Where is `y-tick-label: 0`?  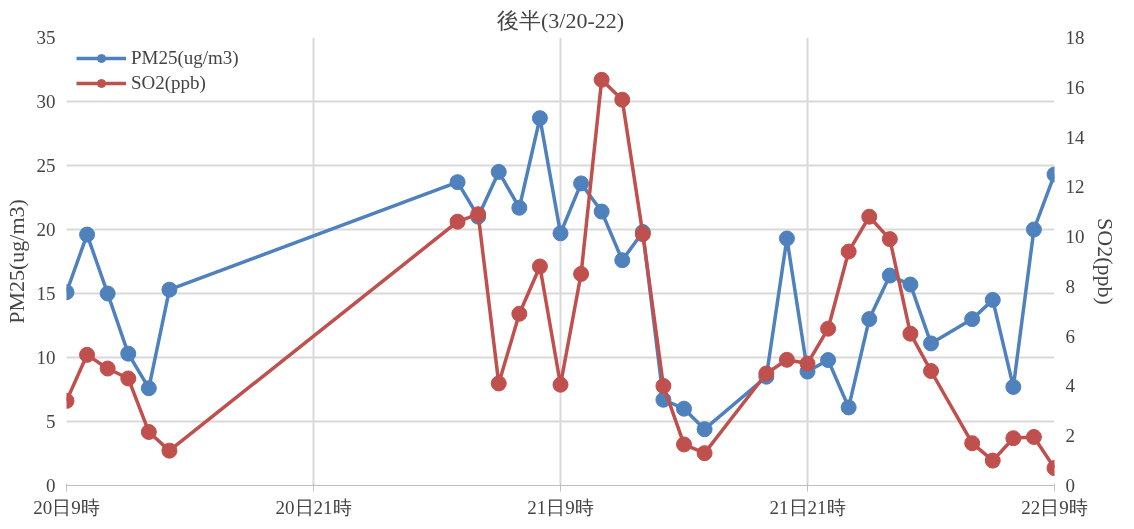 y-tick-label: 0 is located at coordinates (51, 485).